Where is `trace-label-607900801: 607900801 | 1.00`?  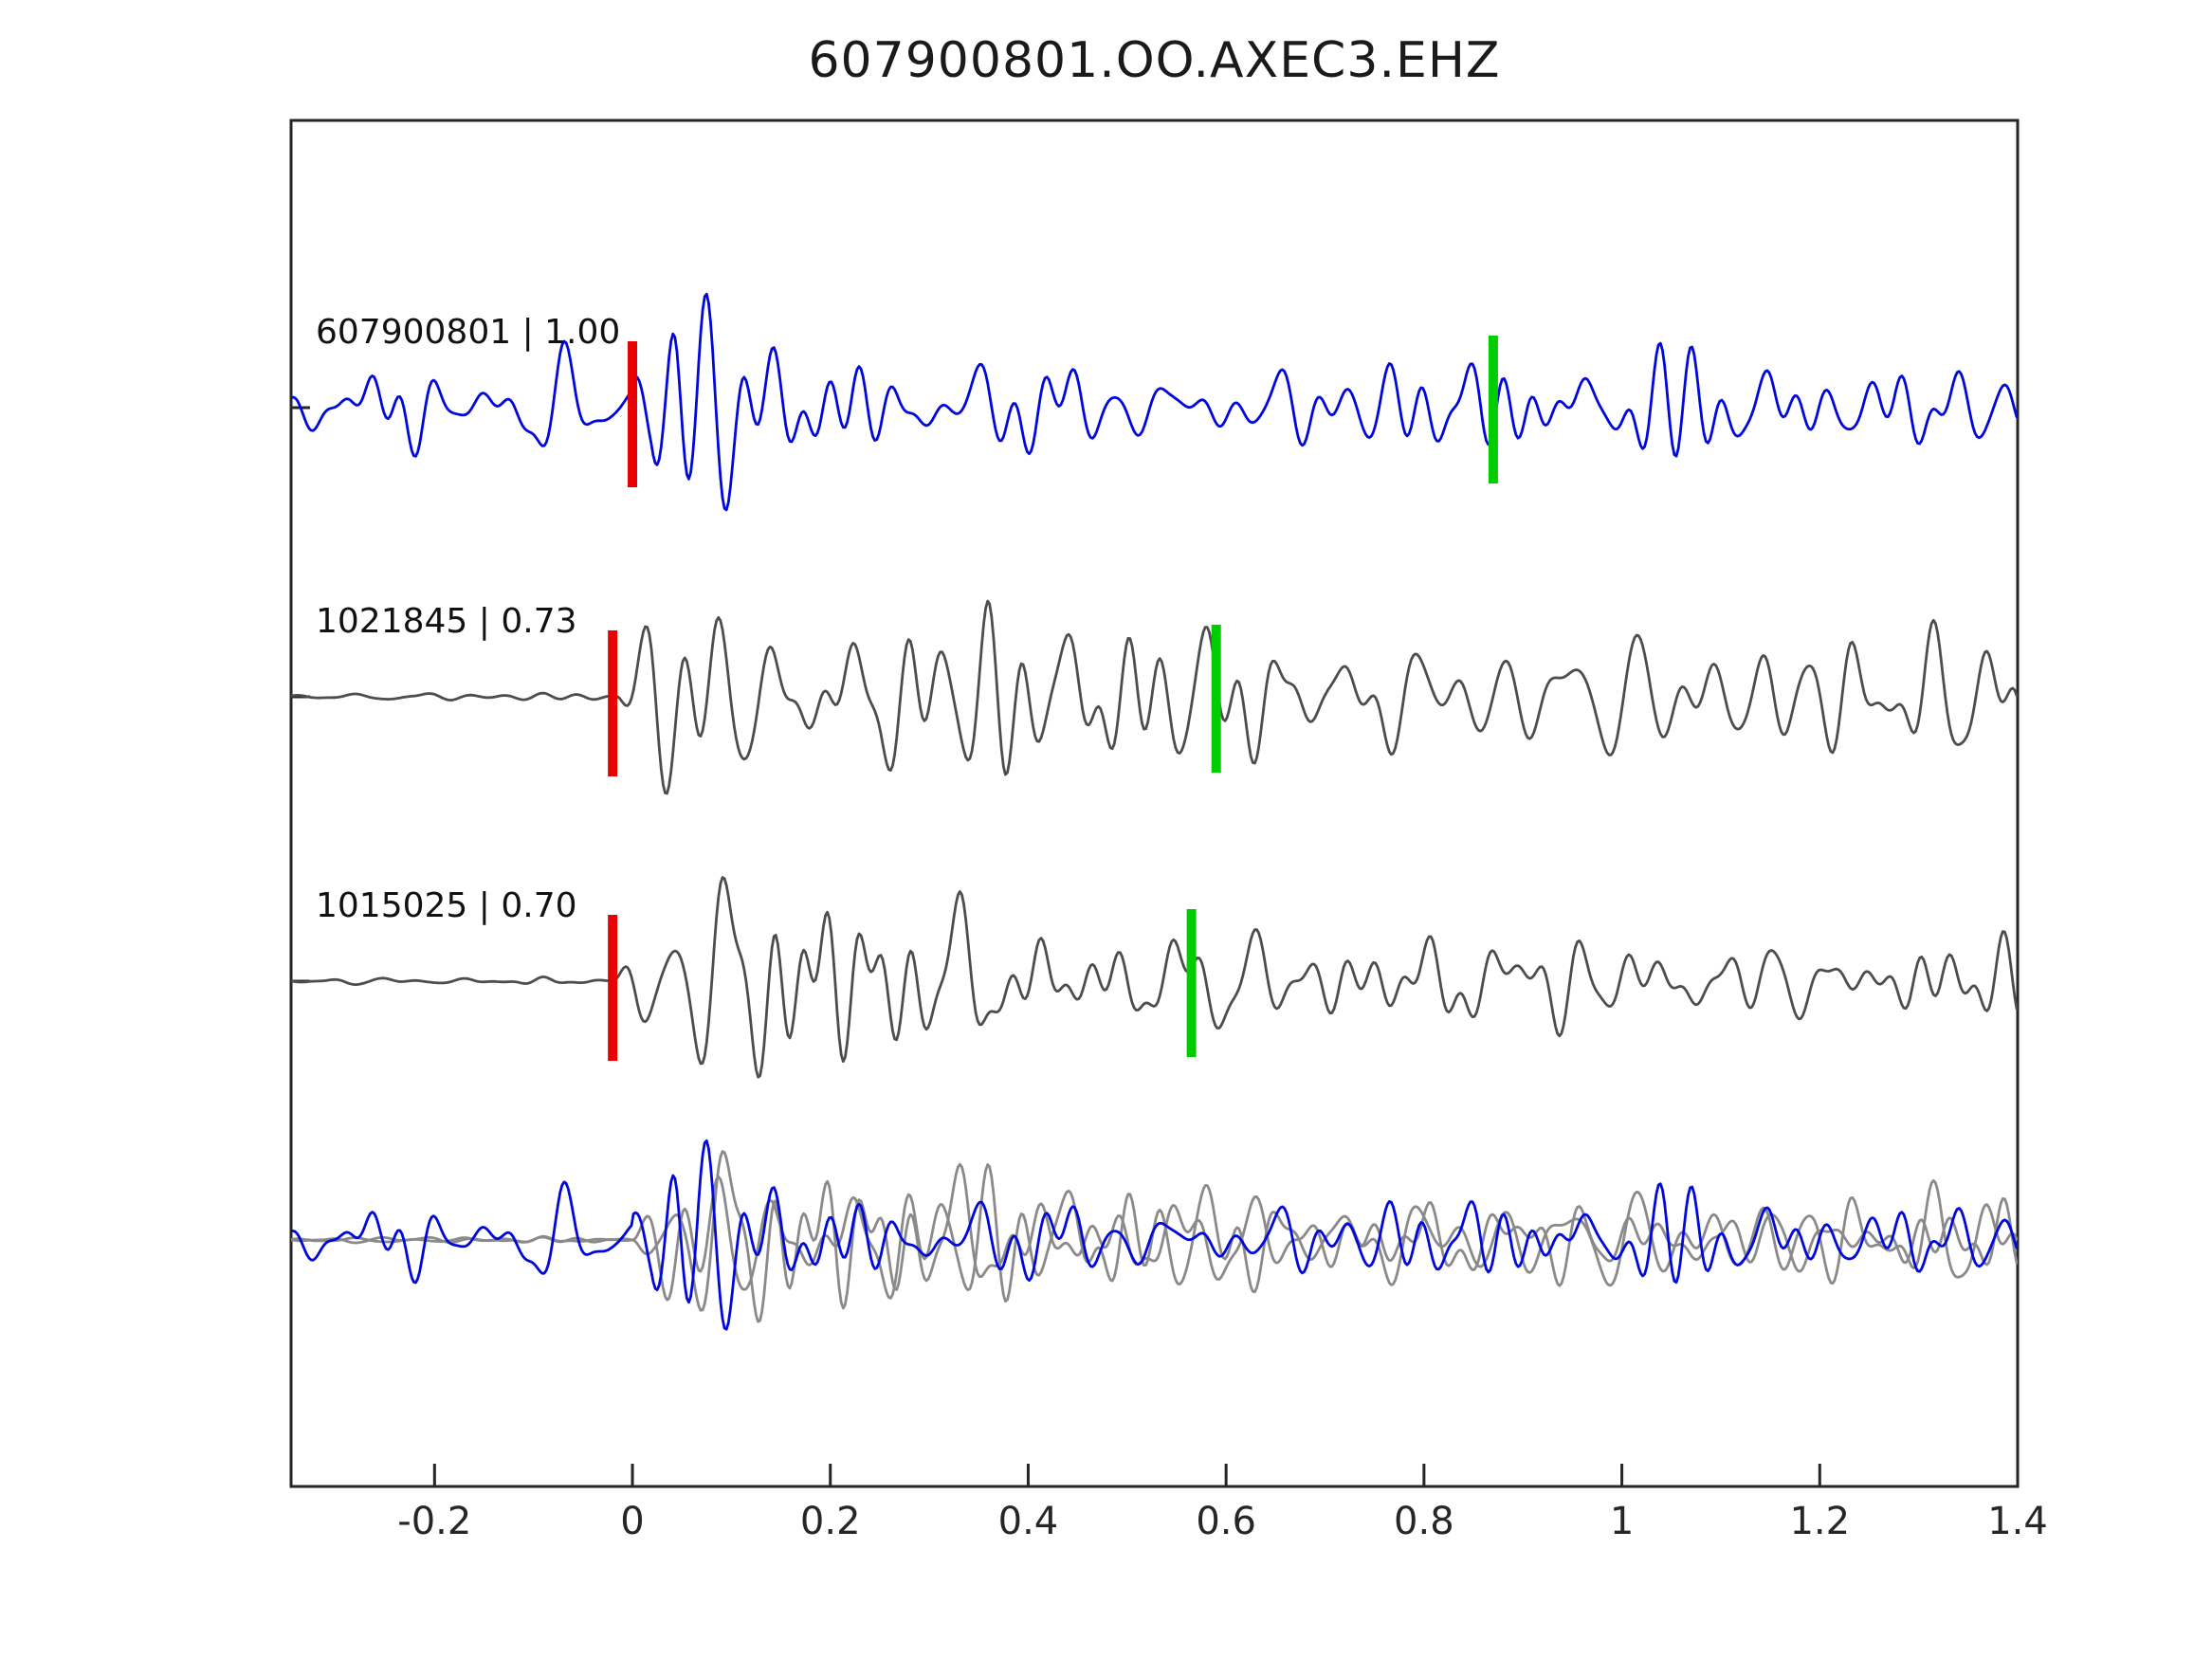 trace-label-607900801: 607900801 | 1.00 is located at coordinates (468, 332).